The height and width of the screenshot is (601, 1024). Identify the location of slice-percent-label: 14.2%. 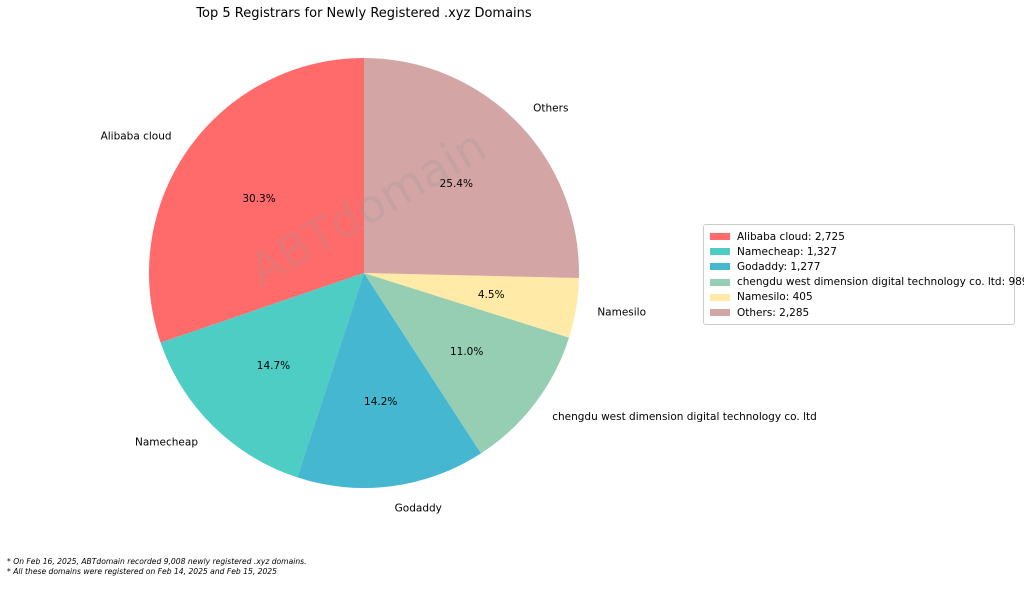
(380, 402).